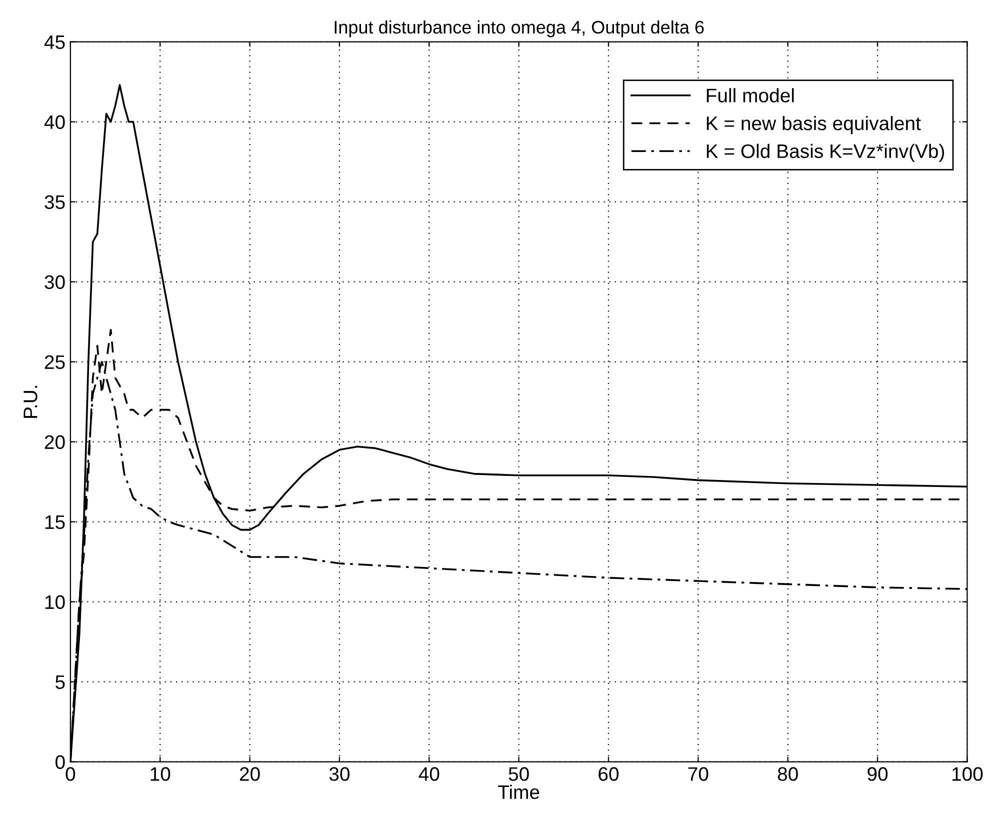  What do you see at coordinates (788, 774) in the screenshot?
I see `x-tick-label: 80` at bounding box center [788, 774].